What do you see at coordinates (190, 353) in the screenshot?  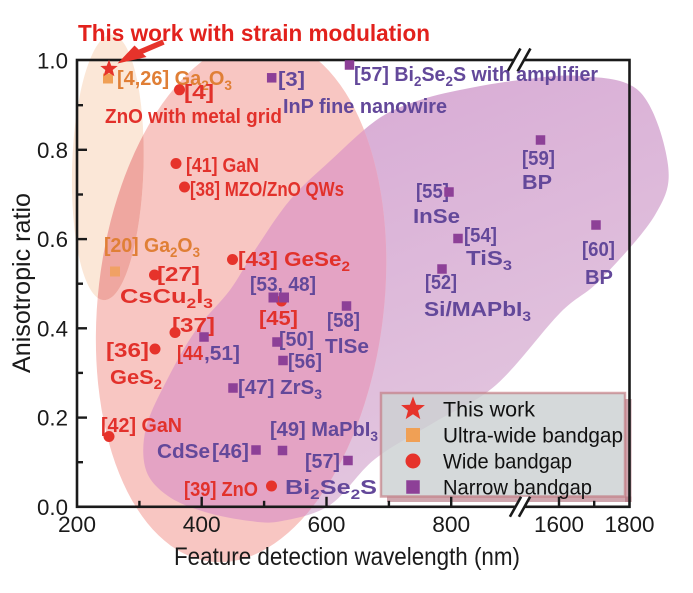 I see `svg-text: [44` at bounding box center [190, 353].